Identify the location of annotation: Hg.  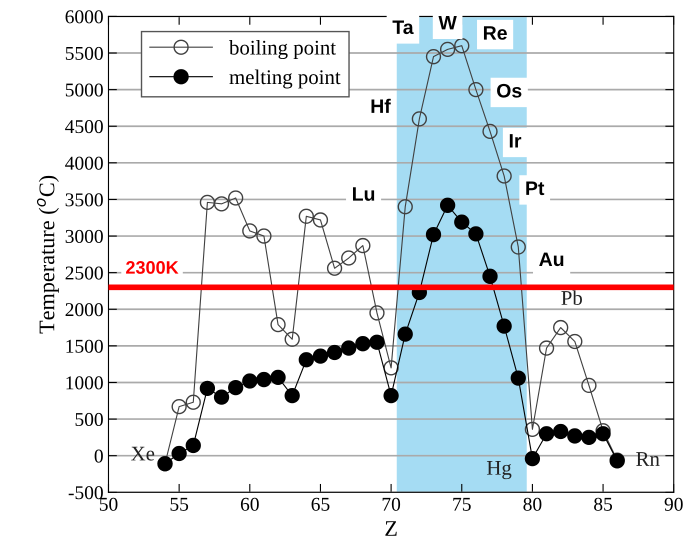
(499, 470).